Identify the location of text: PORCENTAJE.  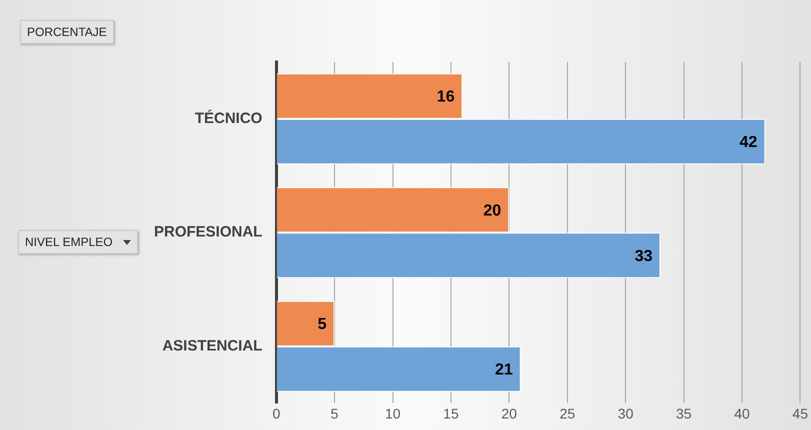
(67, 32).